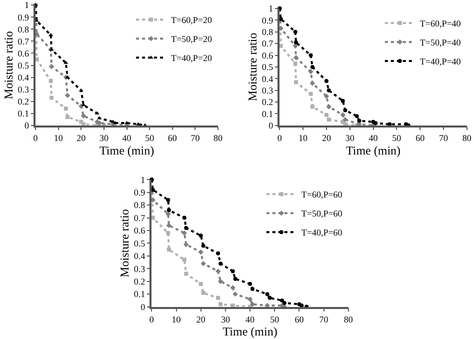 The width and height of the screenshot is (474, 339). Describe the element at coordinates (322, 233) in the screenshot. I see `legend-label: T=40,P=60` at that location.